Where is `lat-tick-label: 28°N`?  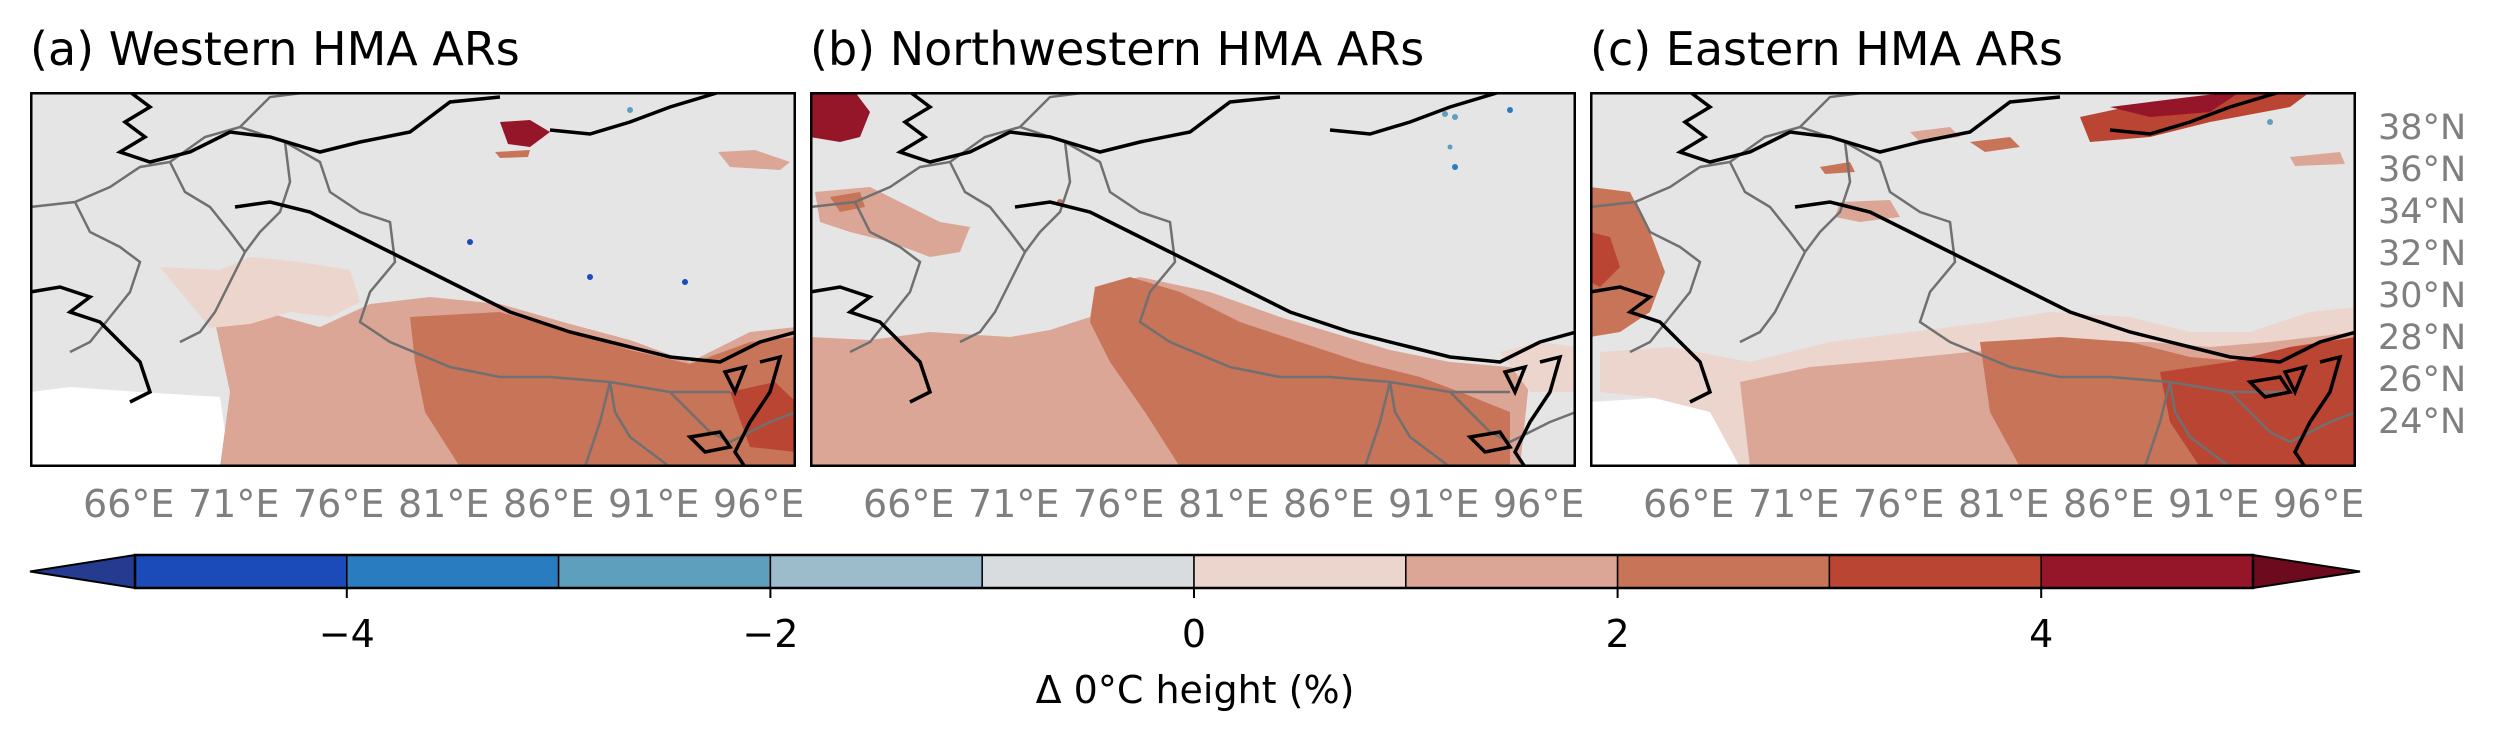
lat-tick-label: 28°N is located at coordinates (2422, 338).